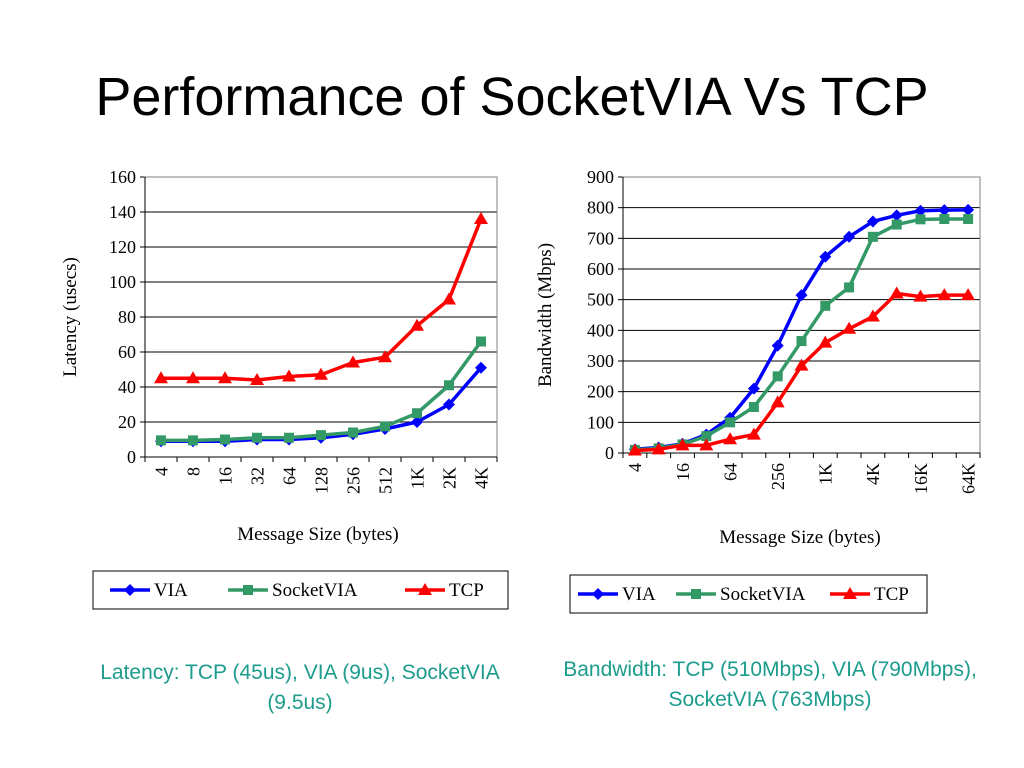  I want to click on y-tick-label: 400, so click(600, 330).